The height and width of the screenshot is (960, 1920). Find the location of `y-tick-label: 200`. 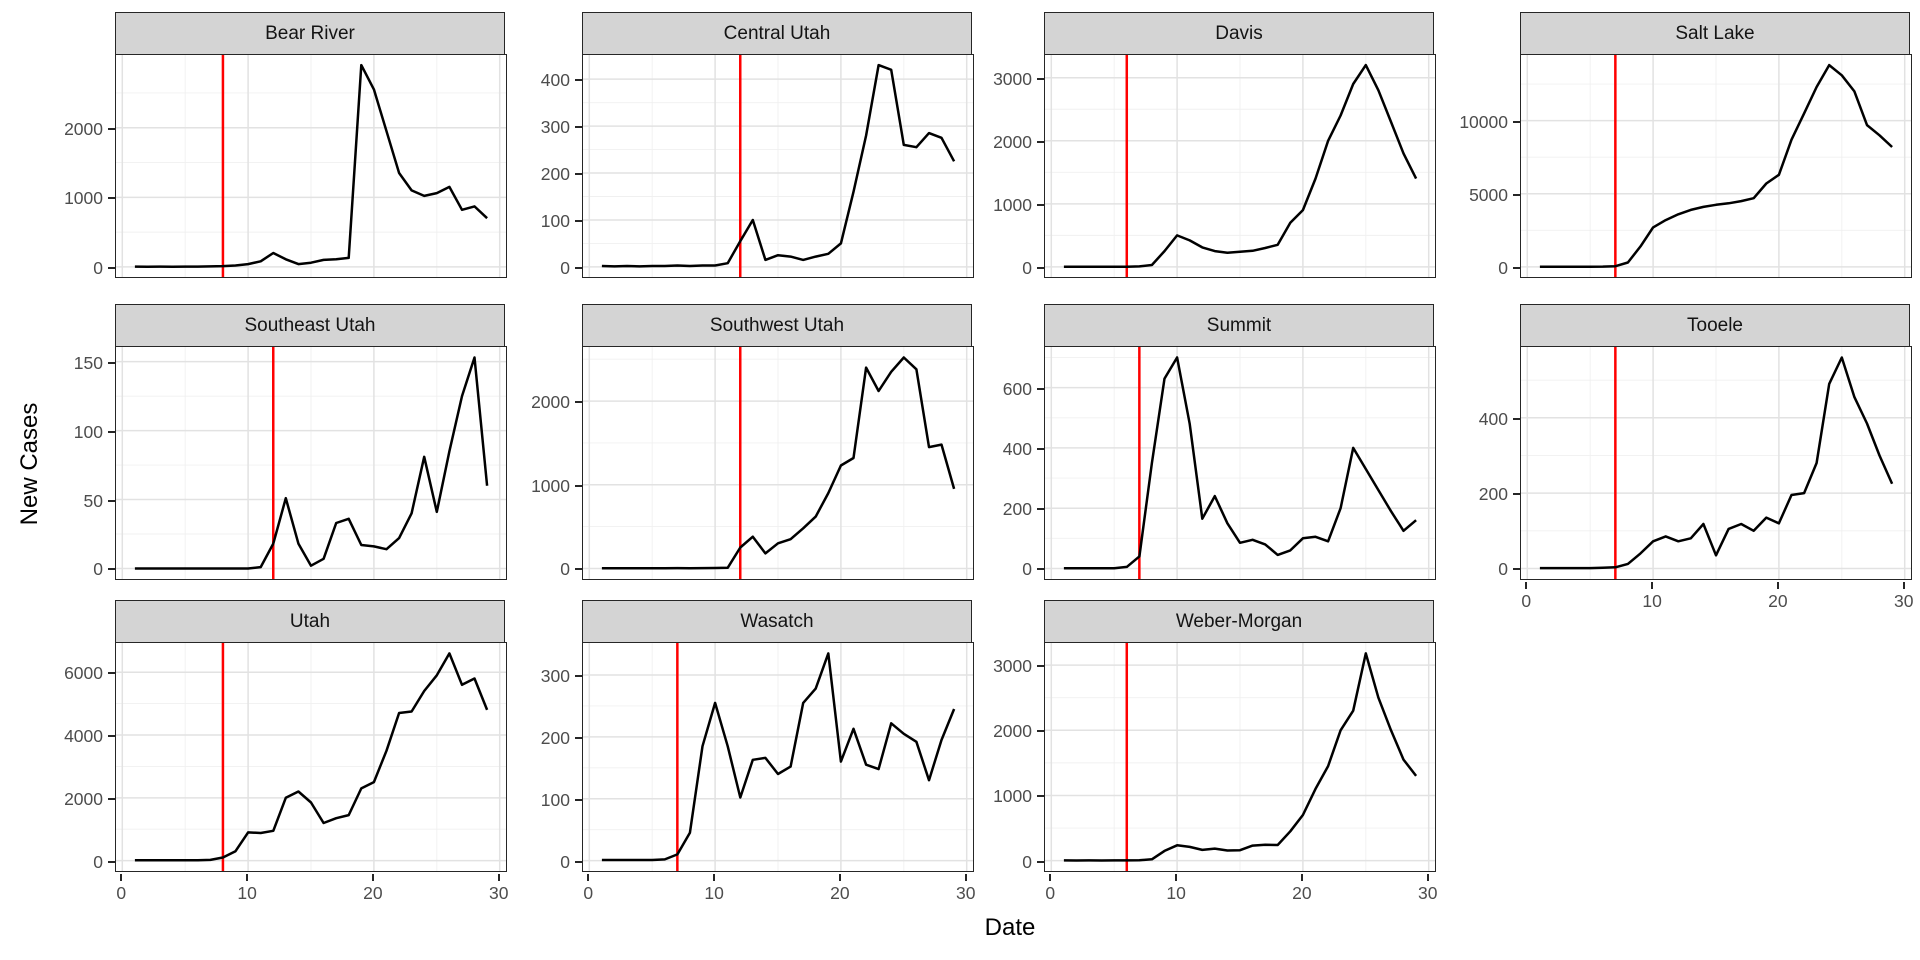

y-tick-label: 200 is located at coordinates (1493, 494).